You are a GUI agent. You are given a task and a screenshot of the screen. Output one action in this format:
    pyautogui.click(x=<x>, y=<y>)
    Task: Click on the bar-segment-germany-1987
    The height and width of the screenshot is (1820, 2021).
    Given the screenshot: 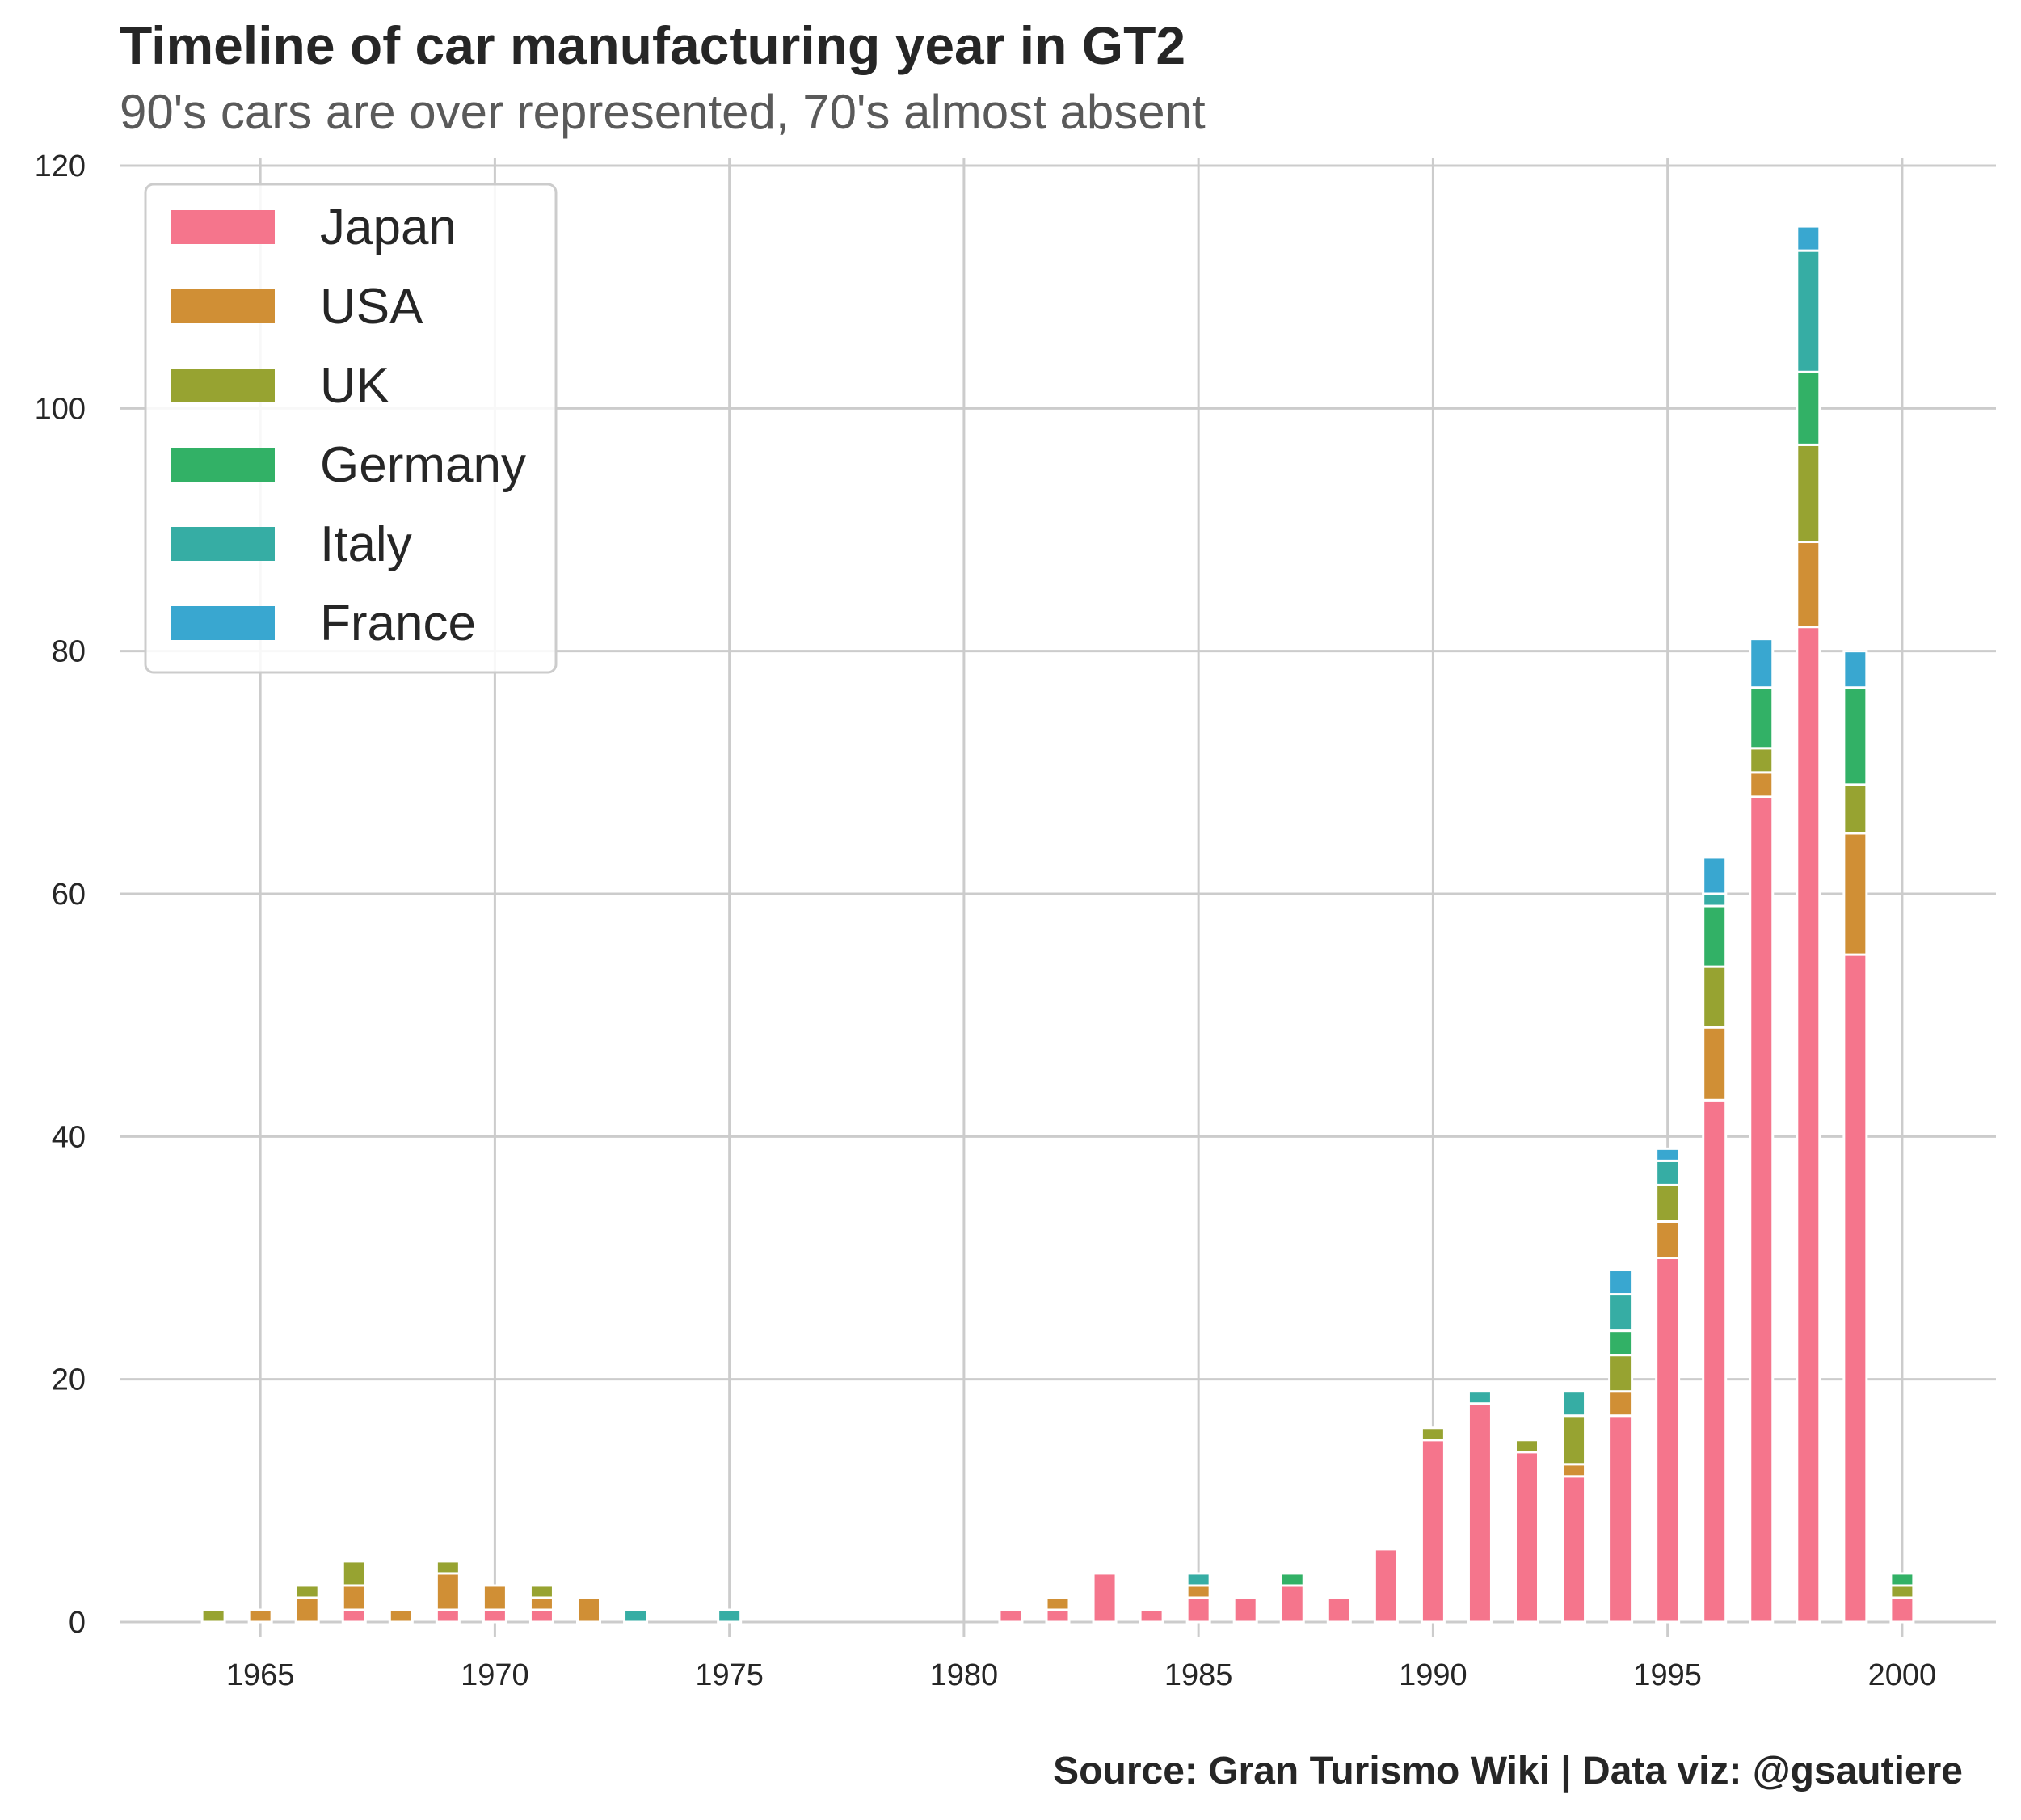 What is the action you would take?
    pyautogui.click(x=1292, y=1579)
    